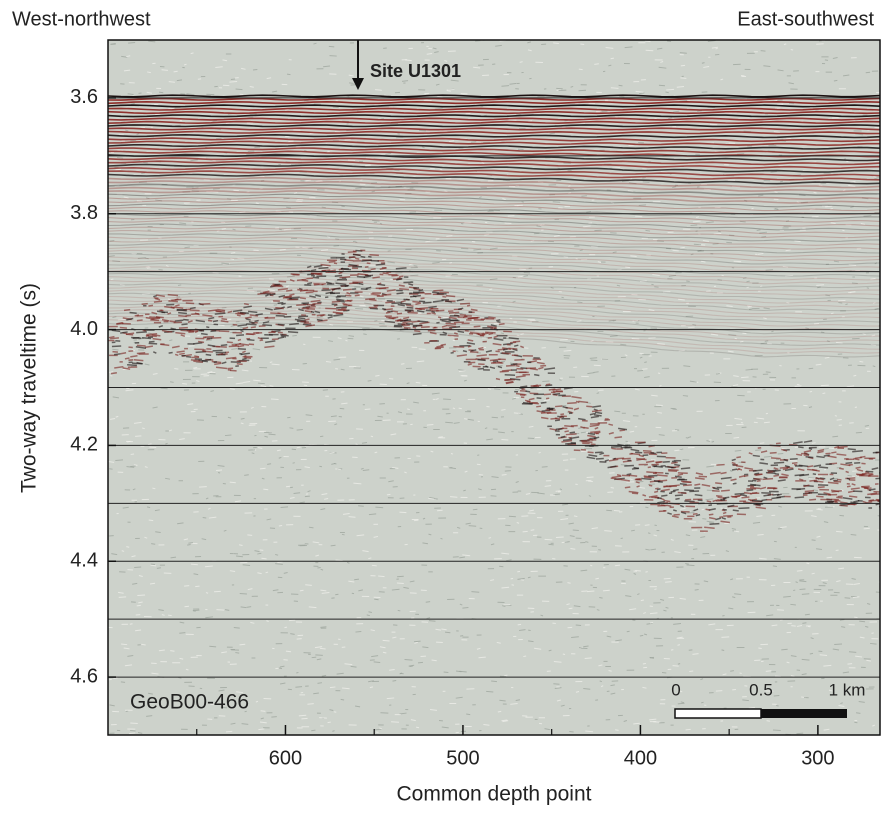 This screenshot has height=820, width=881. Describe the element at coordinates (81, 19) in the screenshot. I see `left-direction: West-northwest` at that location.